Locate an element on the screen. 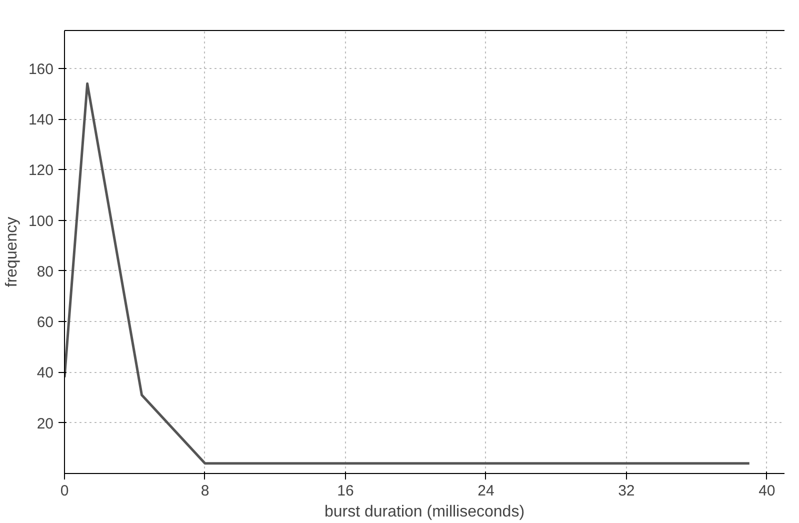 Image resolution: width=799 pixels, height=523 pixels. x-tick-label: 24 is located at coordinates (486, 491).